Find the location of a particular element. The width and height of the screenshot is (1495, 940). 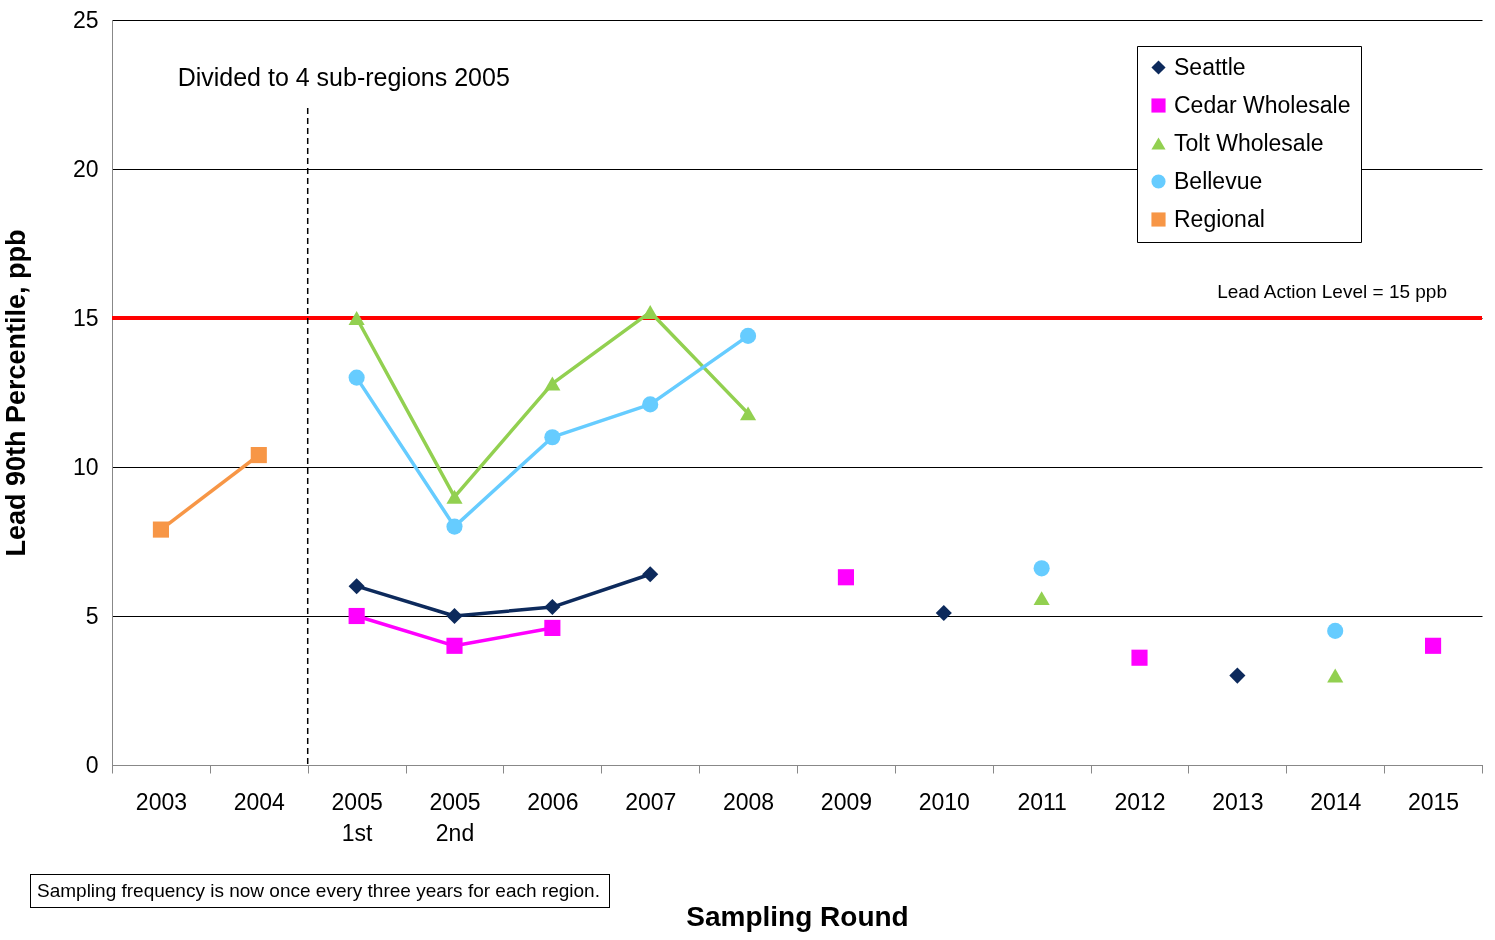

x-tick-label: 2004 is located at coordinates (259, 801).